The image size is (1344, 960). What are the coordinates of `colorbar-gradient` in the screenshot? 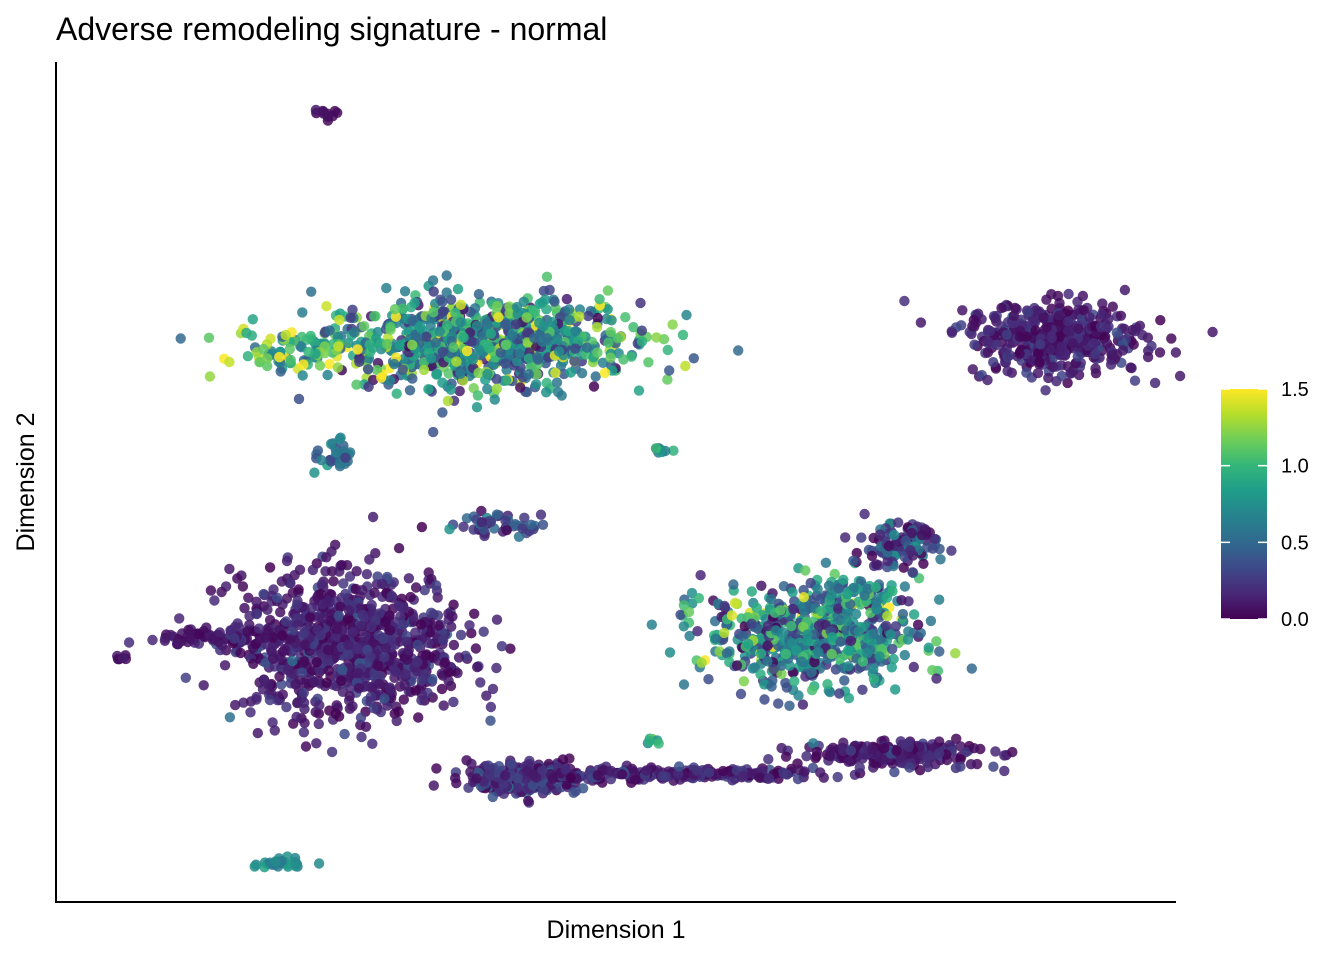 It's located at (1244, 504).